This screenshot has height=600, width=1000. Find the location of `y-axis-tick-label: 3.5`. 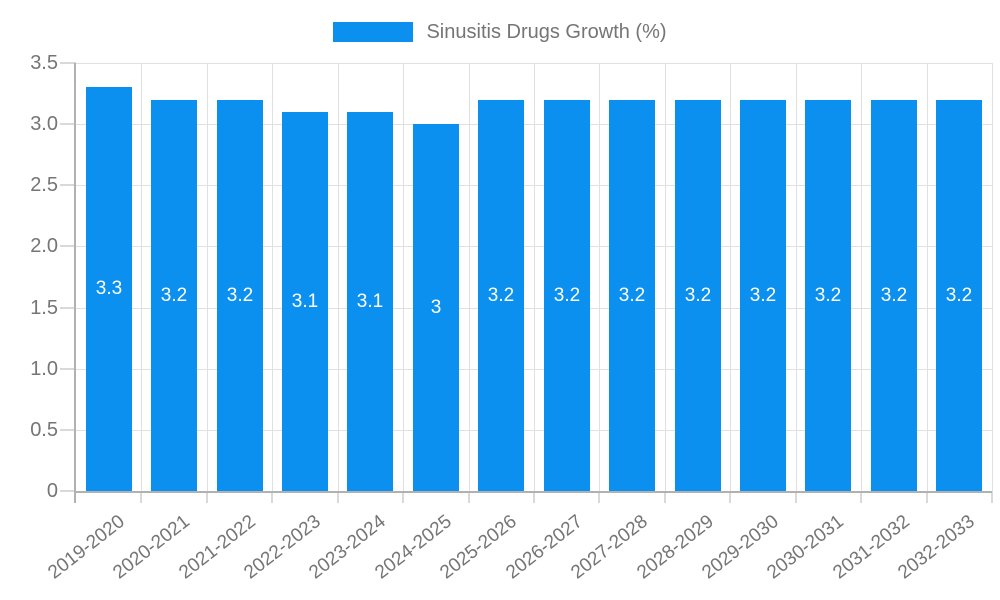

y-axis-tick-label: 3.5 is located at coordinates (44, 63).